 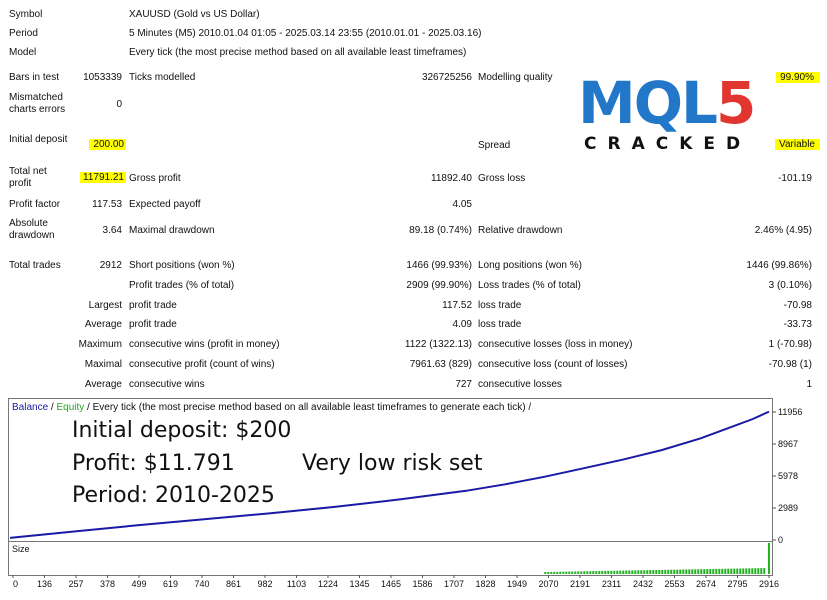 What do you see at coordinates (392, 463) in the screenshot?
I see `overlay-risk-note: Very low risk set` at bounding box center [392, 463].